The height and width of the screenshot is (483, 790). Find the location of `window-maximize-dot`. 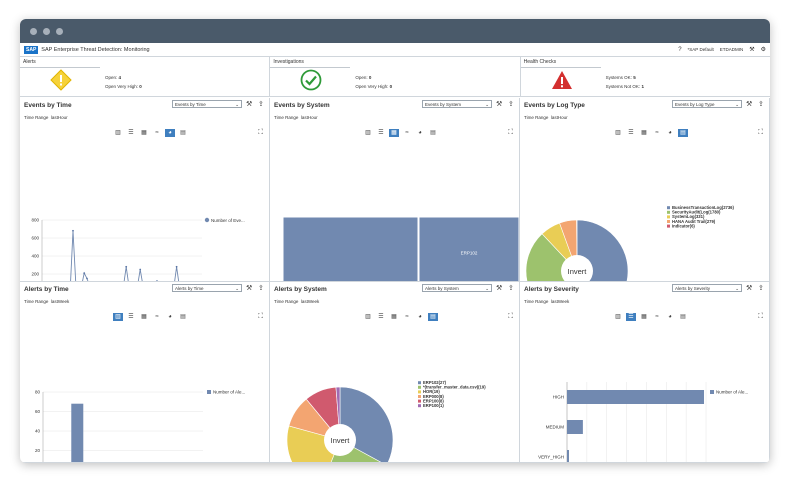

window-maximize-dot is located at coordinates (59, 31).